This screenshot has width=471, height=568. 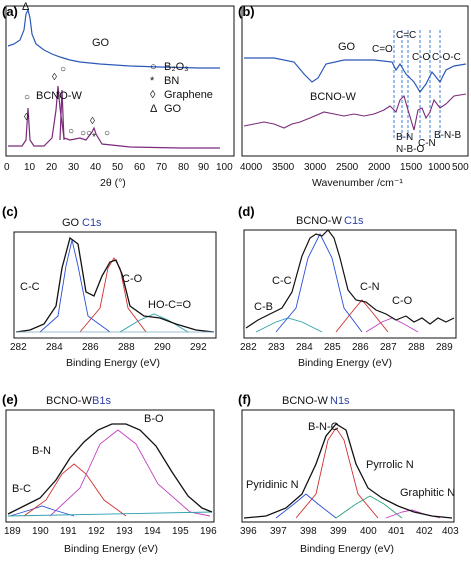 I want to click on legend-text: BN, so click(x=171, y=81).